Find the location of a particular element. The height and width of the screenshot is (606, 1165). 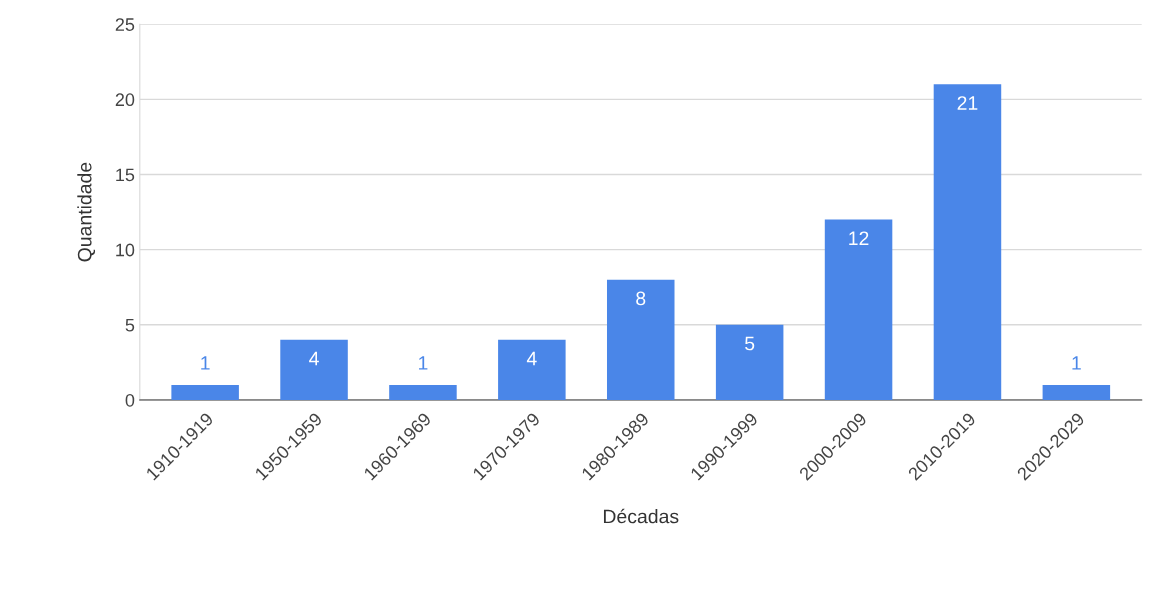

data-label: 12 is located at coordinates (859, 238).